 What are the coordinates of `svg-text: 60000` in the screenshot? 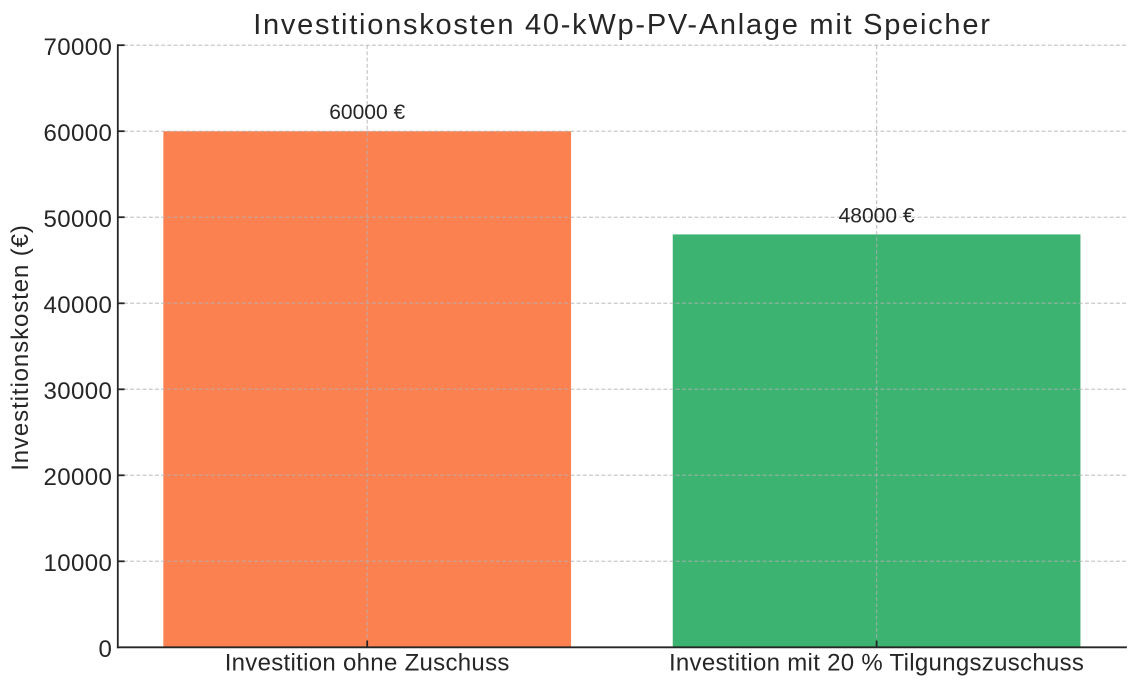 It's located at (78, 133).